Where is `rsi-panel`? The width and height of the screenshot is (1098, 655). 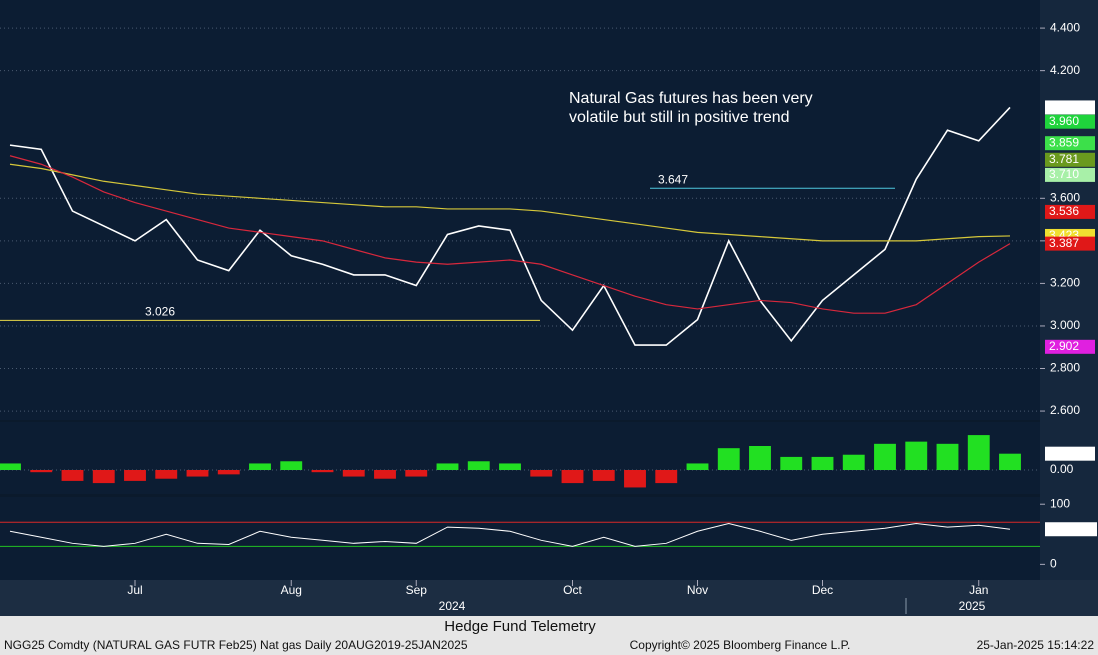 rsi-panel is located at coordinates (520, 538).